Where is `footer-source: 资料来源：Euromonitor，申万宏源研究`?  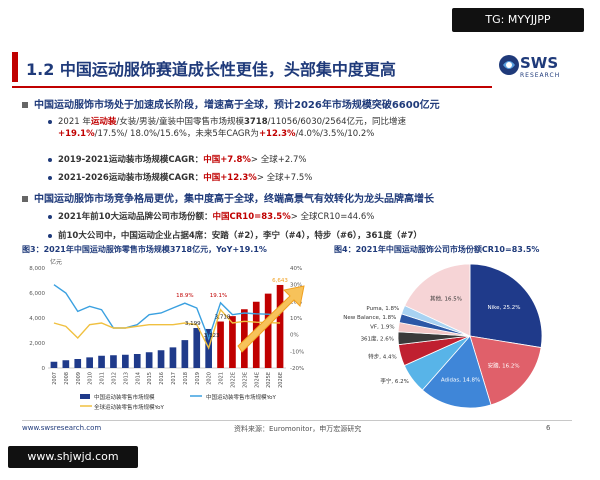
footer-source: 资料来源：Euromonitor，申万宏源研究 is located at coordinates (298, 429).